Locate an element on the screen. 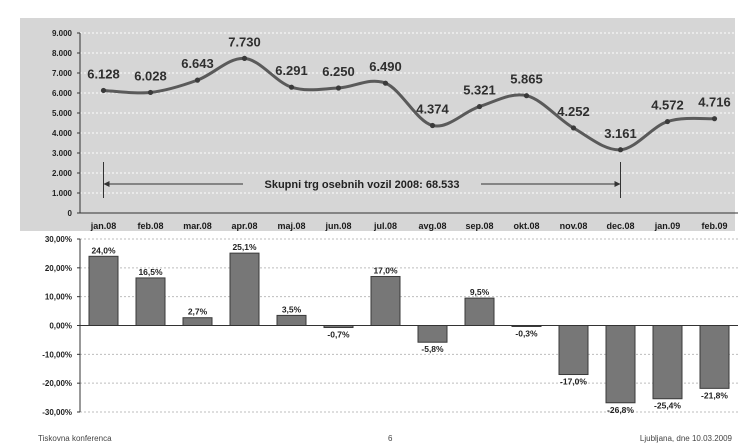 The height and width of the screenshot is (448, 750). bar-value-label: -0,3% is located at coordinates (526, 333).